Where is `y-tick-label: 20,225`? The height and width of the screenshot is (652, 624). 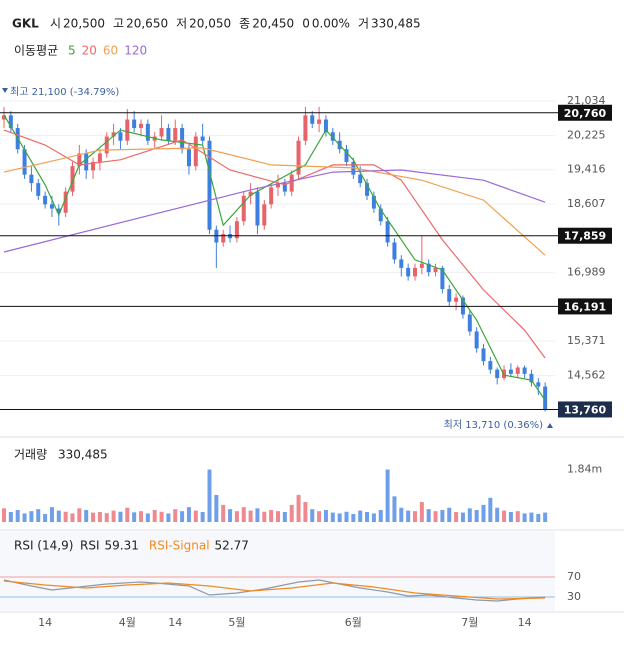
y-tick-label: 20,225 is located at coordinates (586, 134).